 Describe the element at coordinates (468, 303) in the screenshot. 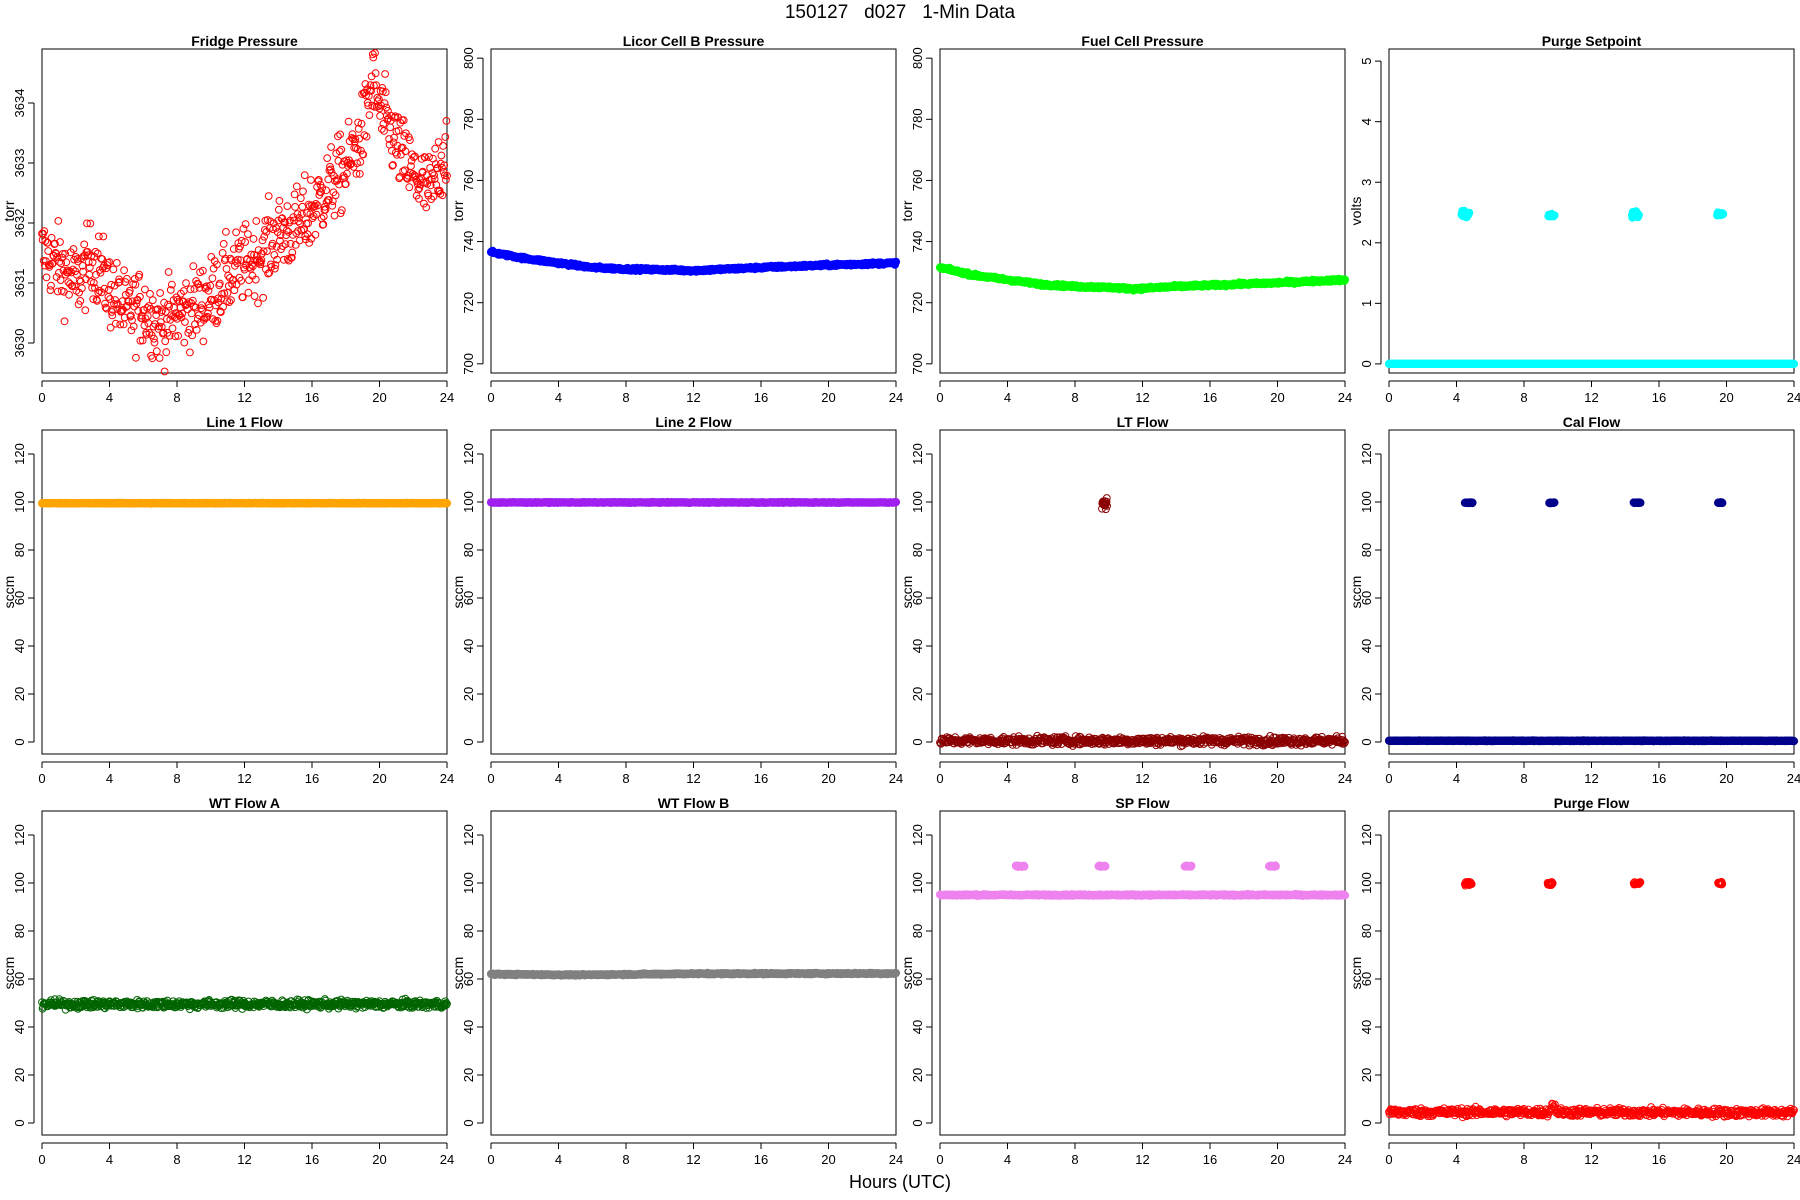

I see `y-tick-label: 720` at that location.